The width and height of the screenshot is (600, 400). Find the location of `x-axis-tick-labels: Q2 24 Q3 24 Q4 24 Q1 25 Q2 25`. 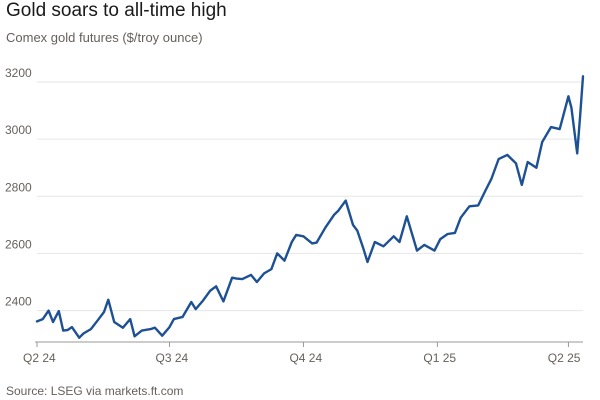

x-axis-tick-labels: Q2 24 Q3 24 Q4 24 Q1 25 Q2 25 is located at coordinates (302, 353).